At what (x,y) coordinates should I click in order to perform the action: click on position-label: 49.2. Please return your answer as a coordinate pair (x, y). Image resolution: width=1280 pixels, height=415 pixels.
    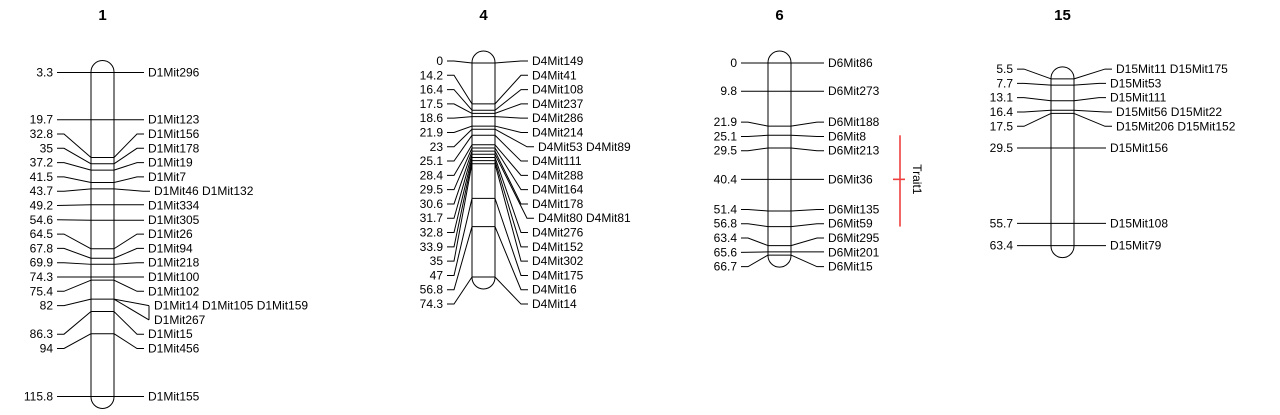
    Looking at the image, I should click on (42, 205).